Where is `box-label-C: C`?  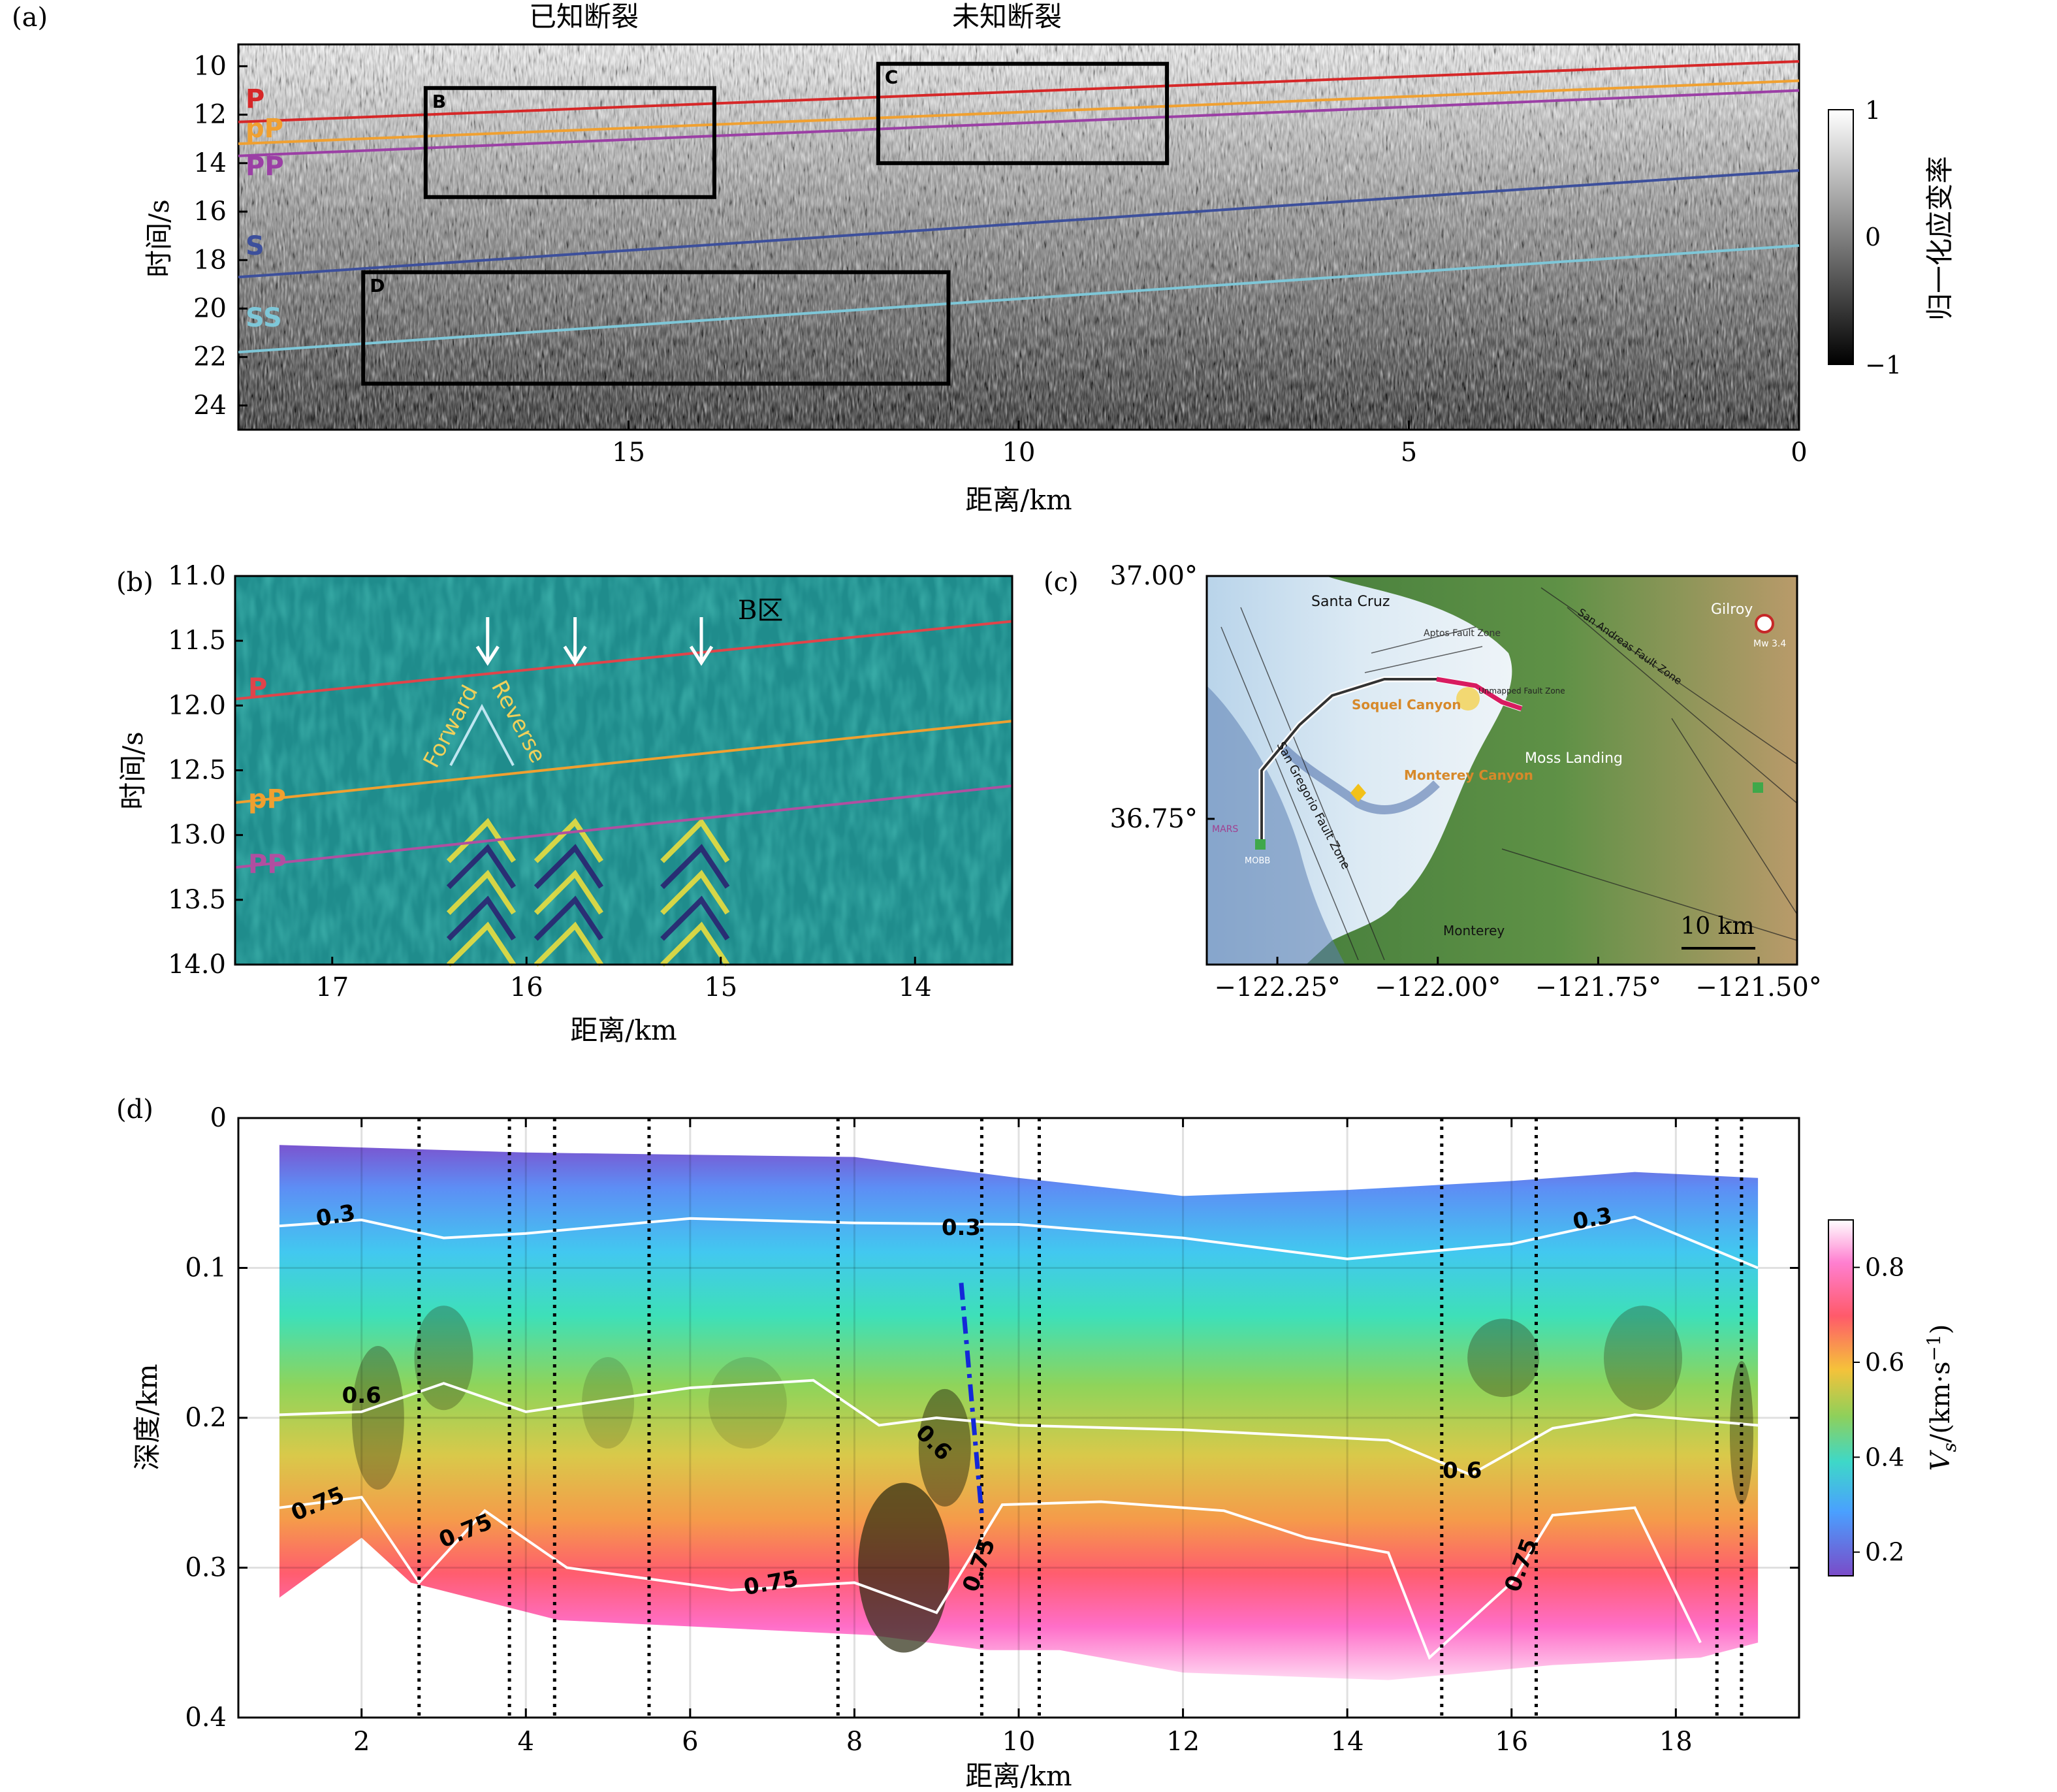
box-label-C: C is located at coordinates (892, 77).